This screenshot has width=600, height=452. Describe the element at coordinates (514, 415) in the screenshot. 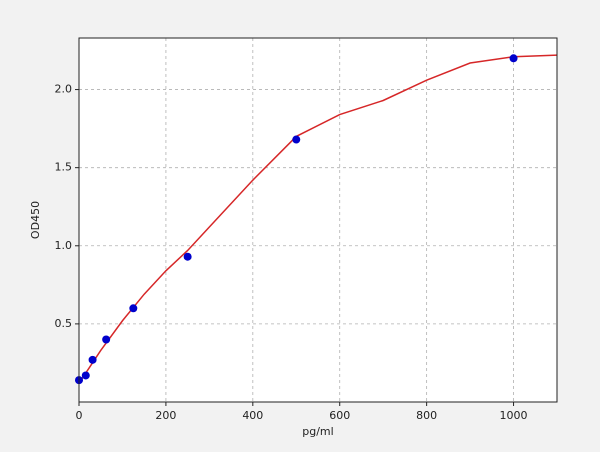

I see `x-tick-label: 1000` at that location.